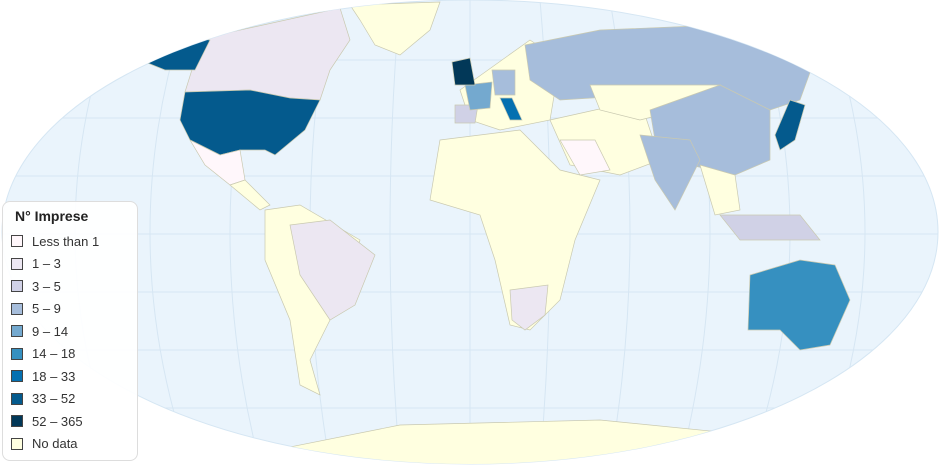 The width and height of the screenshot is (940, 465). What do you see at coordinates (54, 399) in the screenshot?
I see `legend-label: 33 – 52` at bounding box center [54, 399].